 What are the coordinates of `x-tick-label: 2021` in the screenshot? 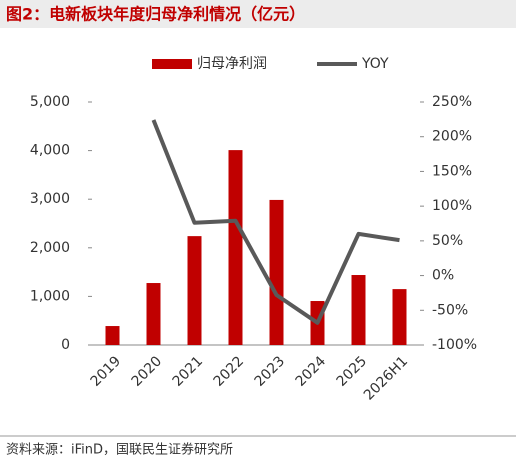 It's located at (188, 371).